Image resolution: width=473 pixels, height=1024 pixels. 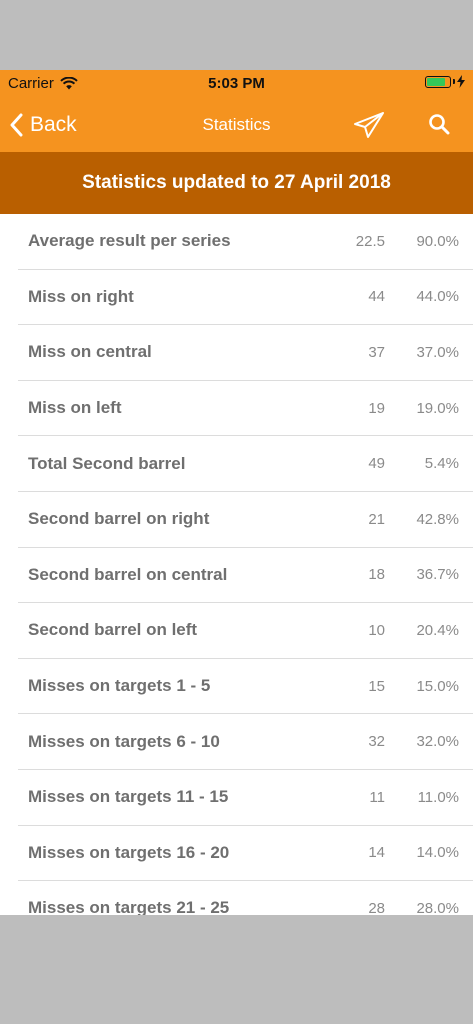 What do you see at coordinates (376, 630) in the screenshot?
I see `stat-count: 10` at bounding box center [376, 630].